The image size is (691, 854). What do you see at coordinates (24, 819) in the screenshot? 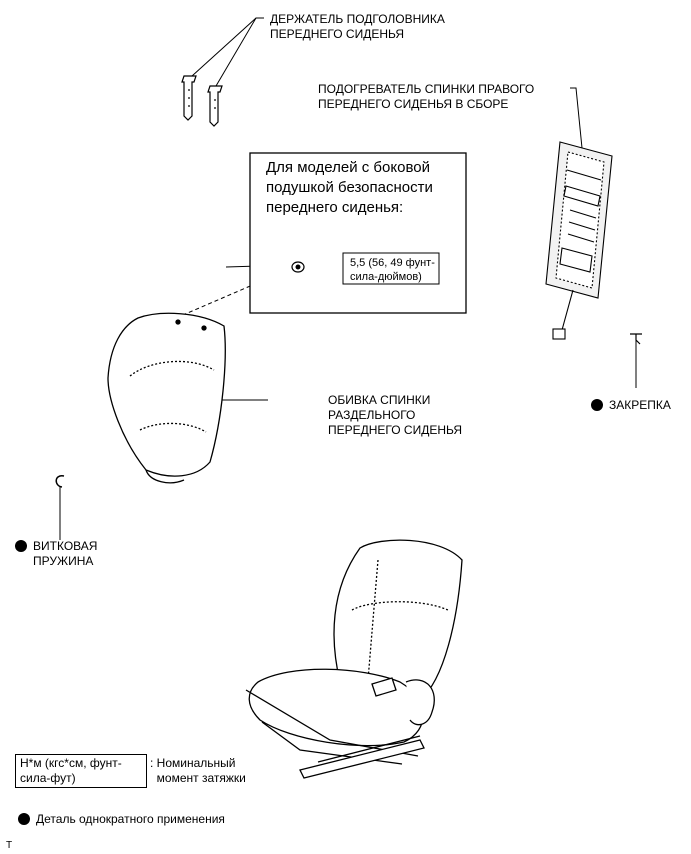
I see `one-time-use-dot-legend` at bounding box center [24, 819].